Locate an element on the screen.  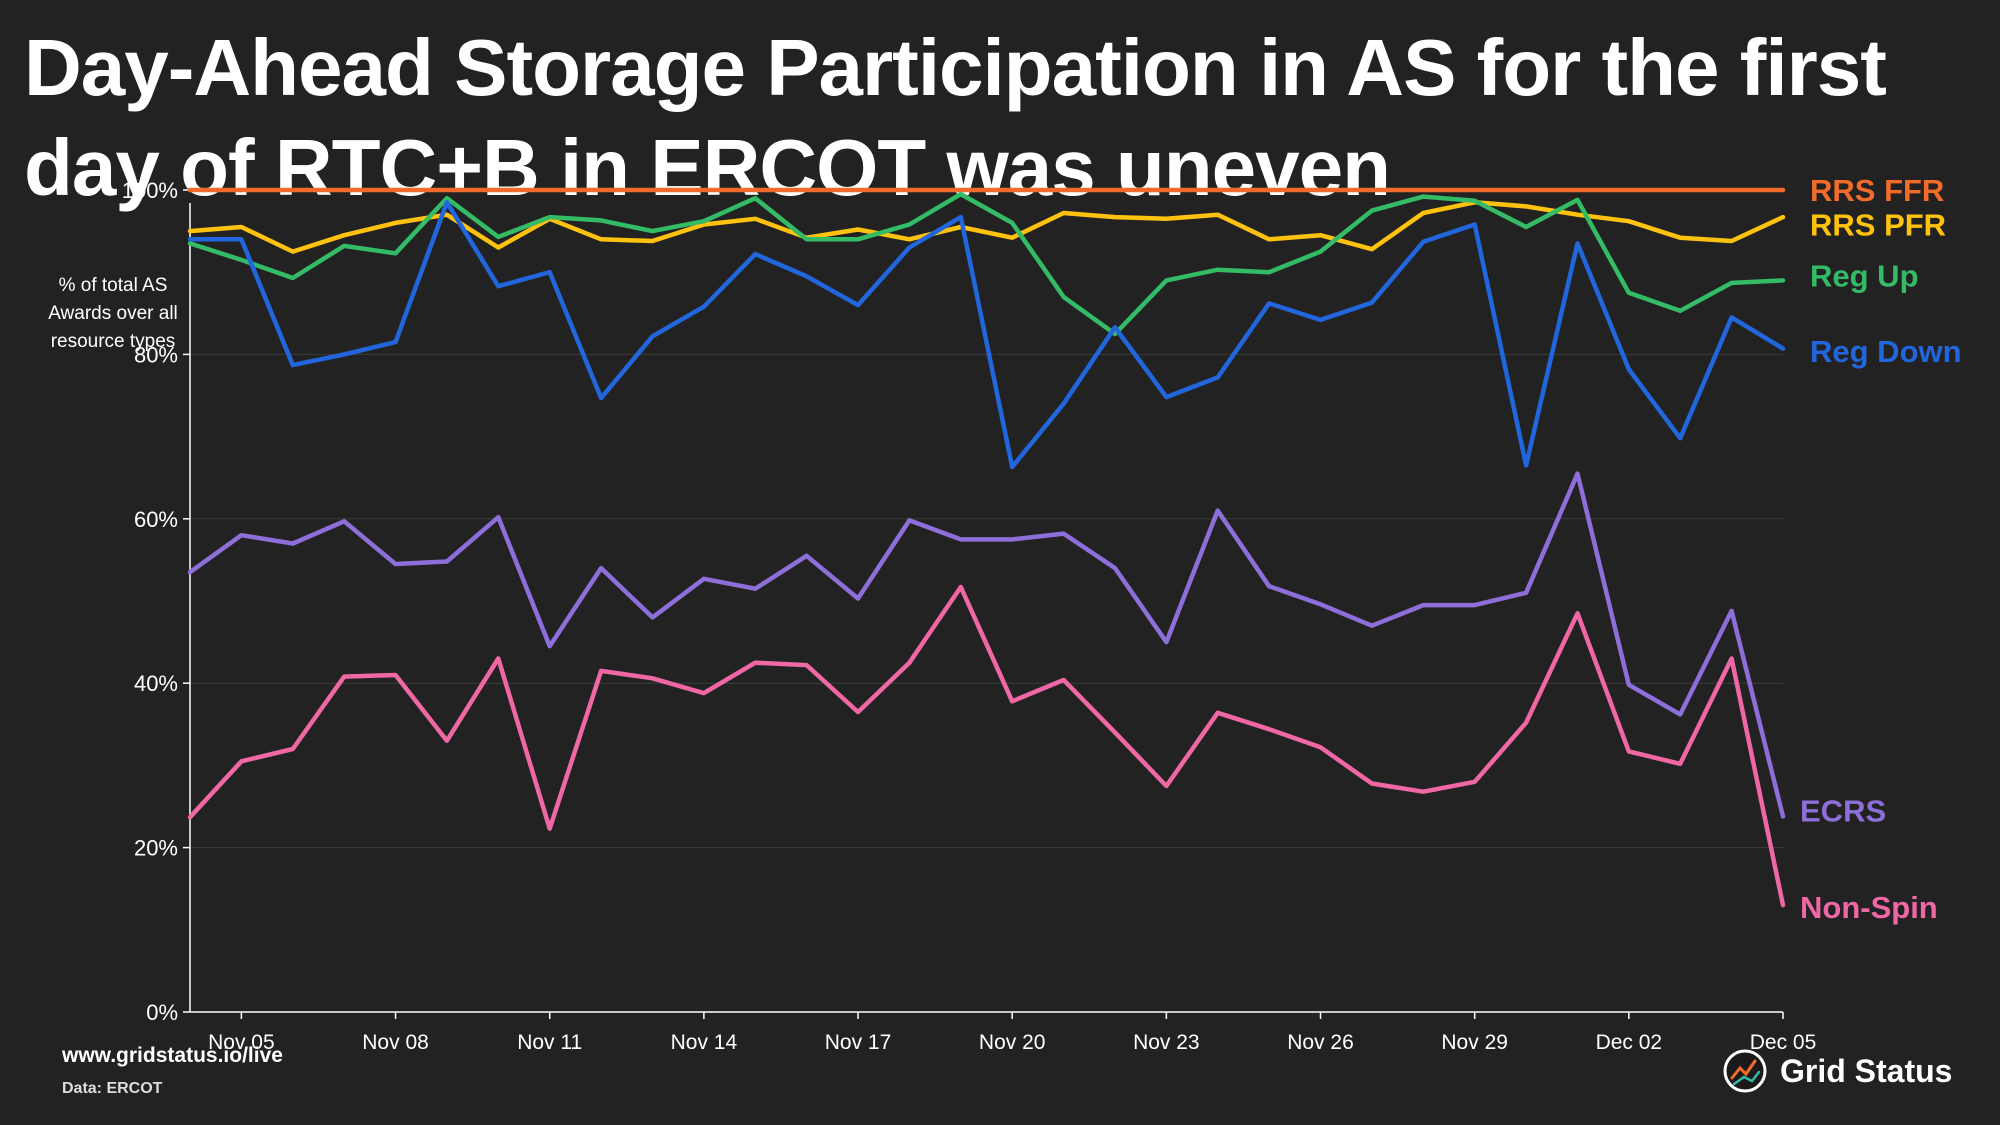
brand: Grid Status is located at coordinates (1837, 1071).